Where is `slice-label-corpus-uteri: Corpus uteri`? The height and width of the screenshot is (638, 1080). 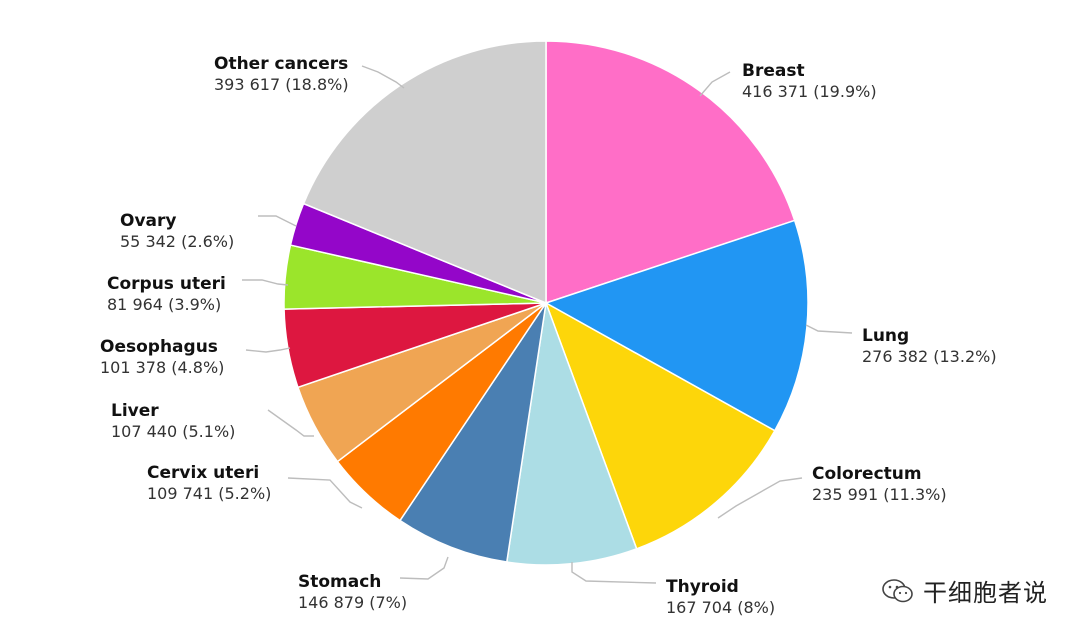
slice-label-corpus-uteri: Corpus uteri is located at coordinates (166, 284).